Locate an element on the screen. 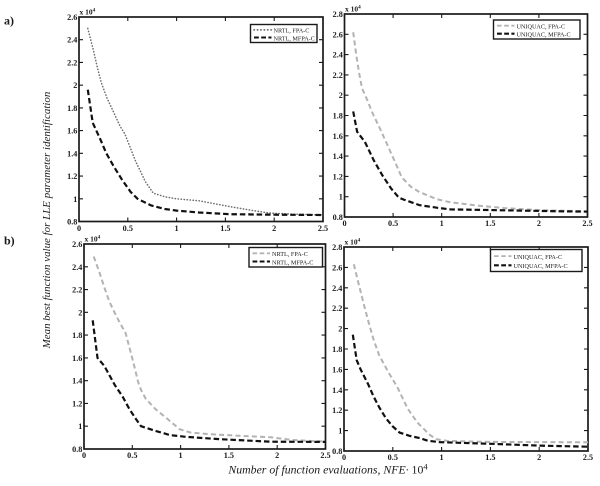 This screenshot has width=600, height=486. svg-text:Number of function evaluations: Number of function evaluations, NFE· 104 is located at coordinates (327, 469).